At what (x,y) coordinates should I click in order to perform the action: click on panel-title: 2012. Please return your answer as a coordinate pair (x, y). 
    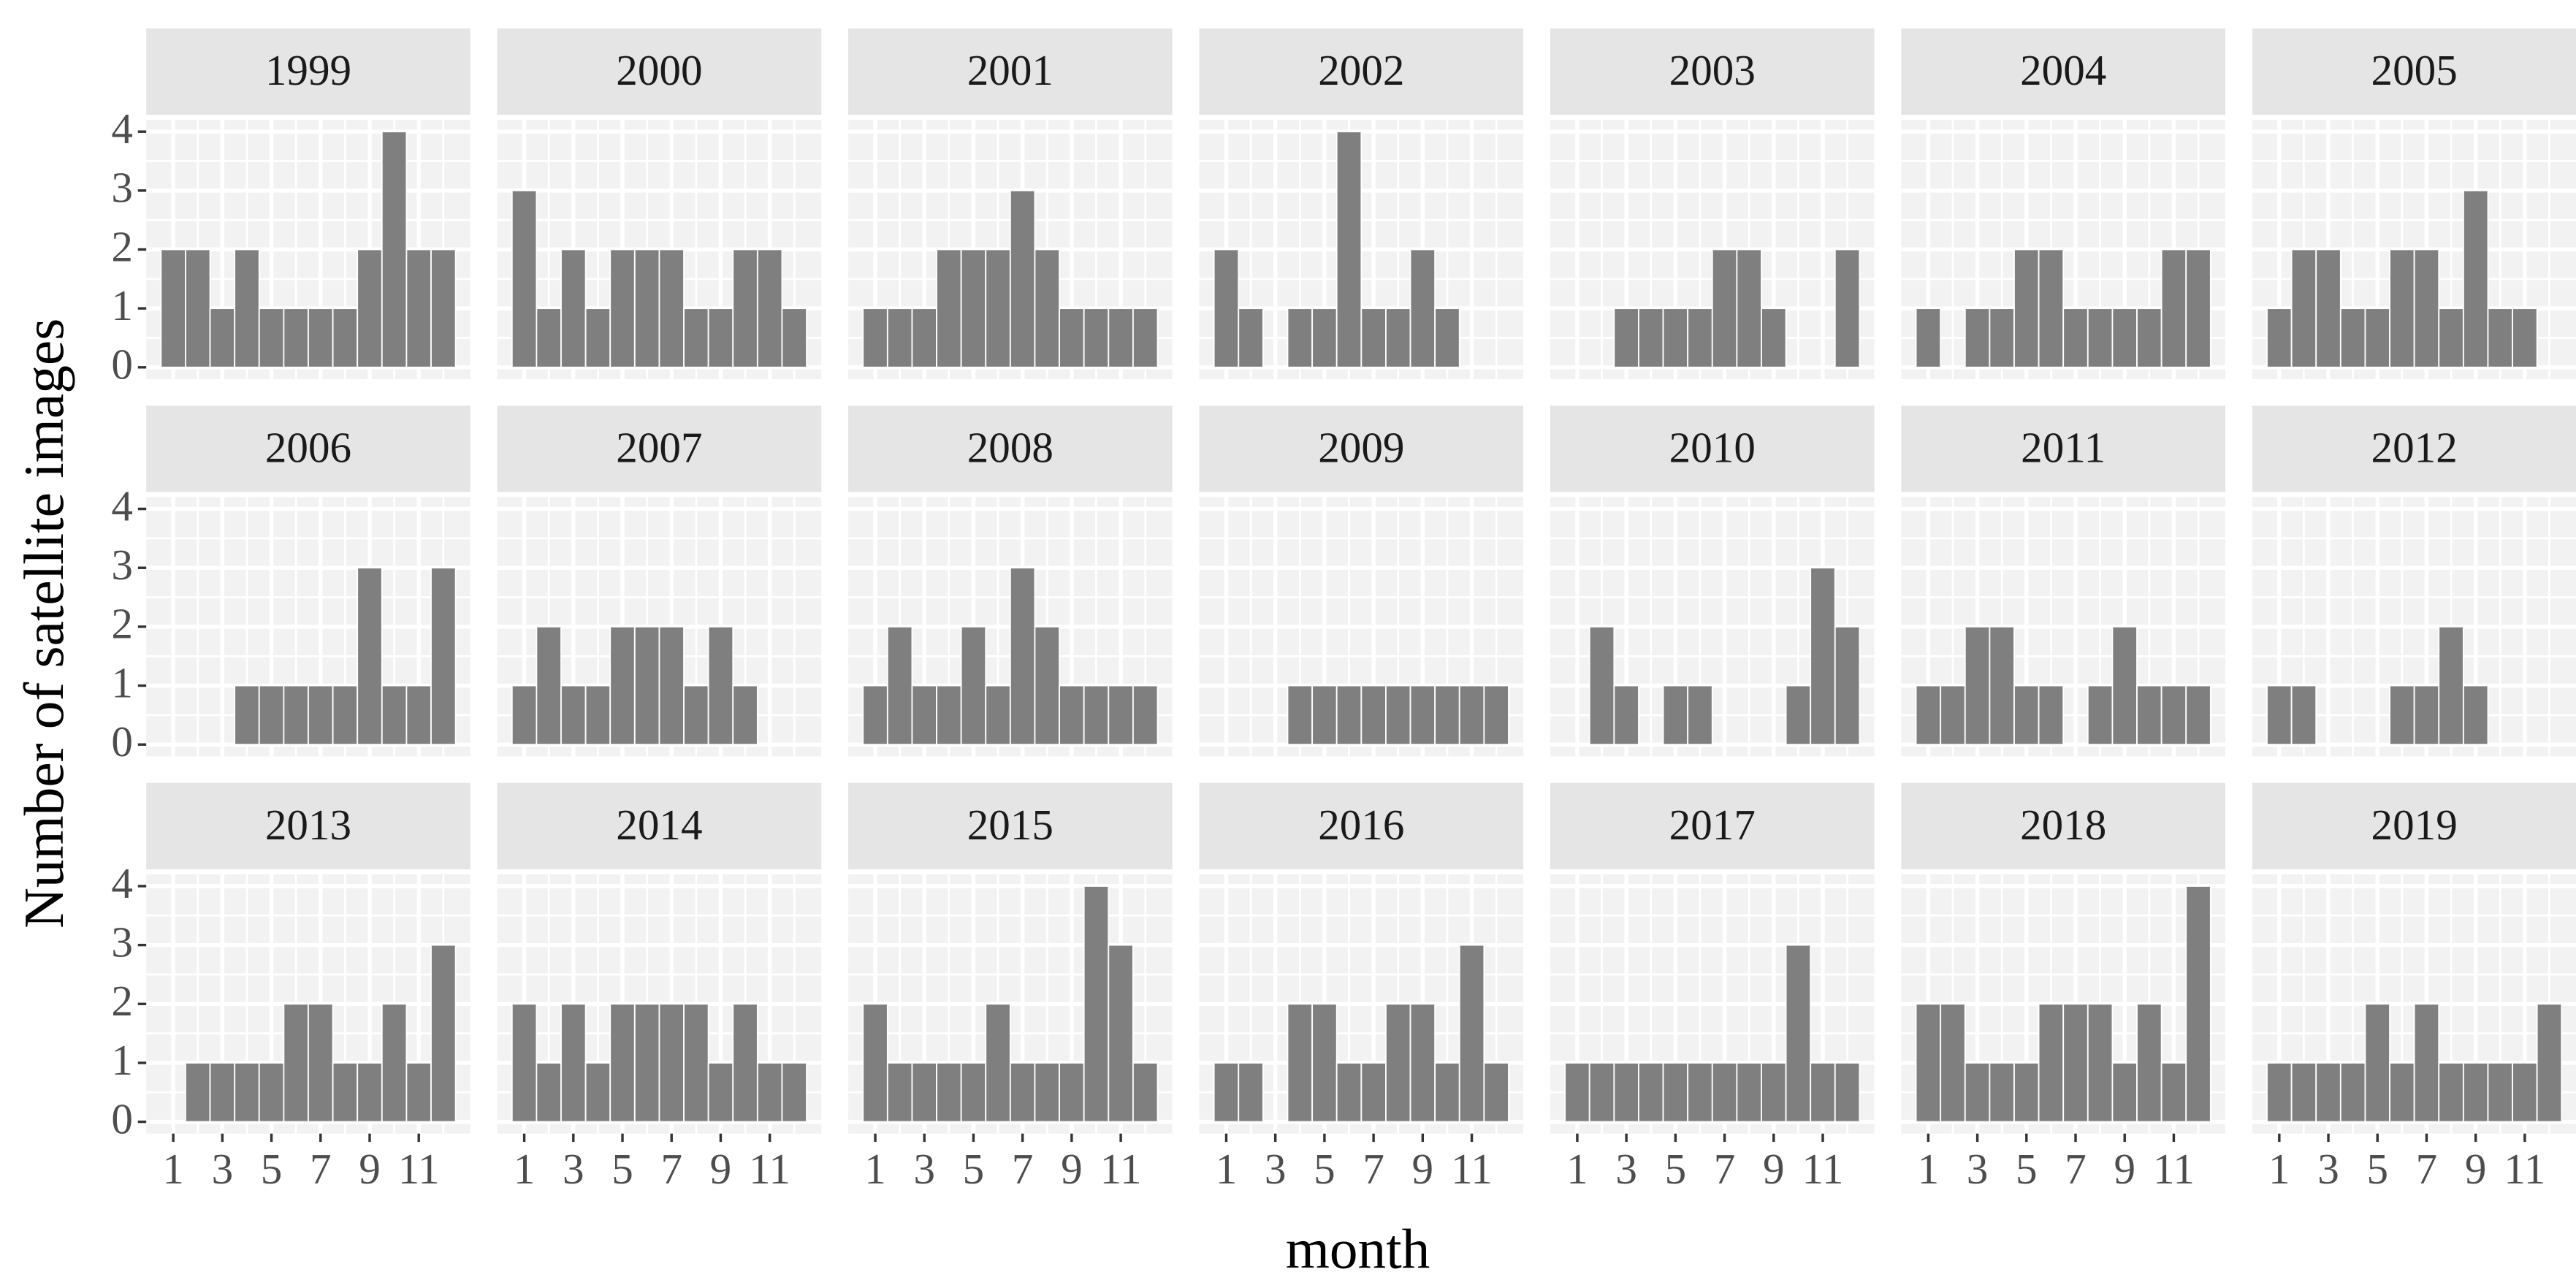
    Looking at the image, I should click on (2414, 448).